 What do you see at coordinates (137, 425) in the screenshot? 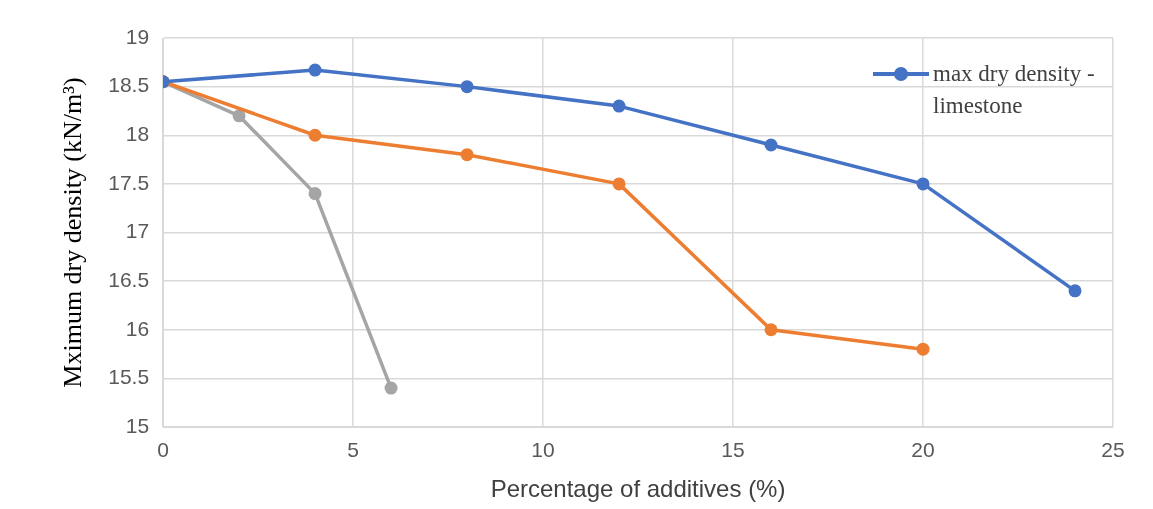
I see `y-tick-label: 15` at bounding box center [137, 425].